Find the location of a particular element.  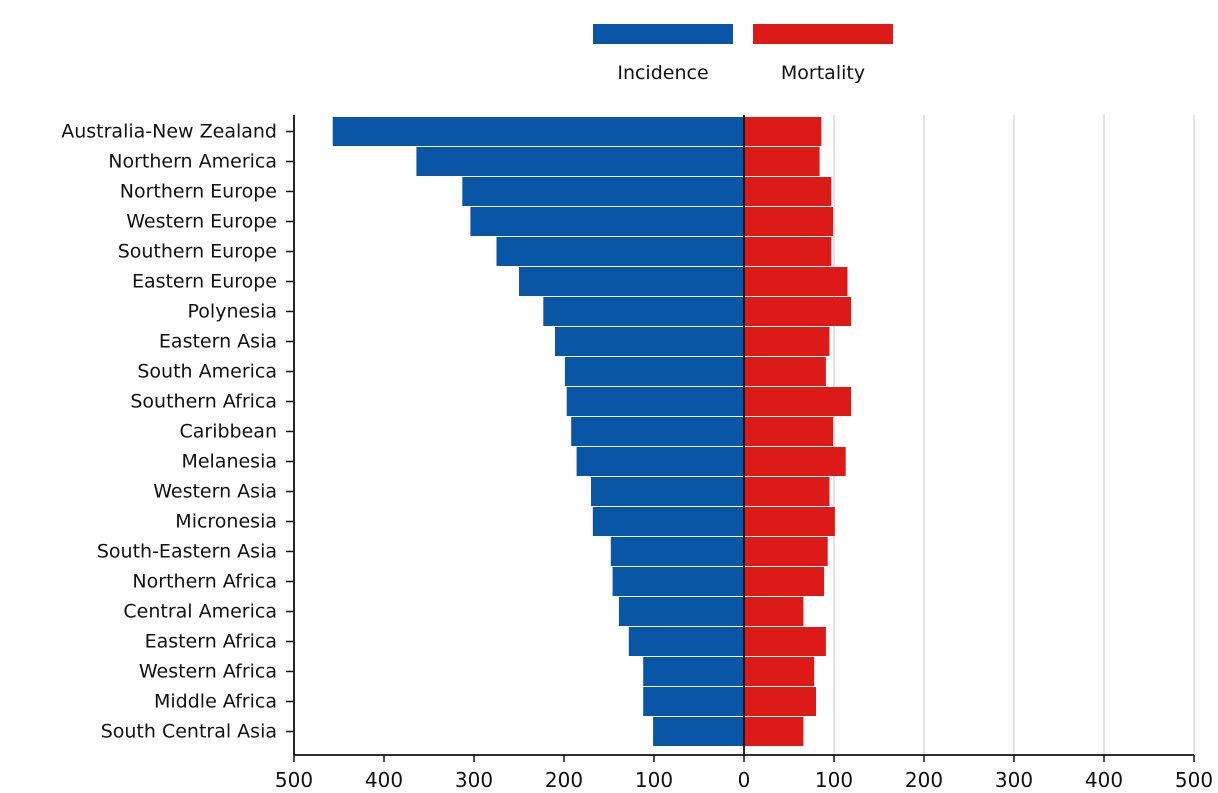

category-label: South Central Asia is located at coordinates (189, 732).